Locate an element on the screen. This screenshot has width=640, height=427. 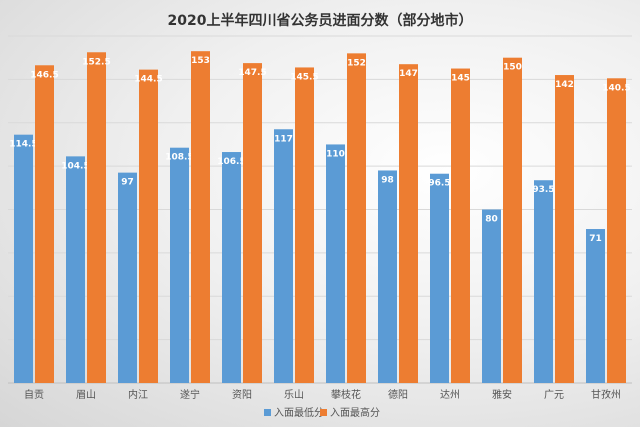
data-label: 150 is located at coordinates (512, 68).